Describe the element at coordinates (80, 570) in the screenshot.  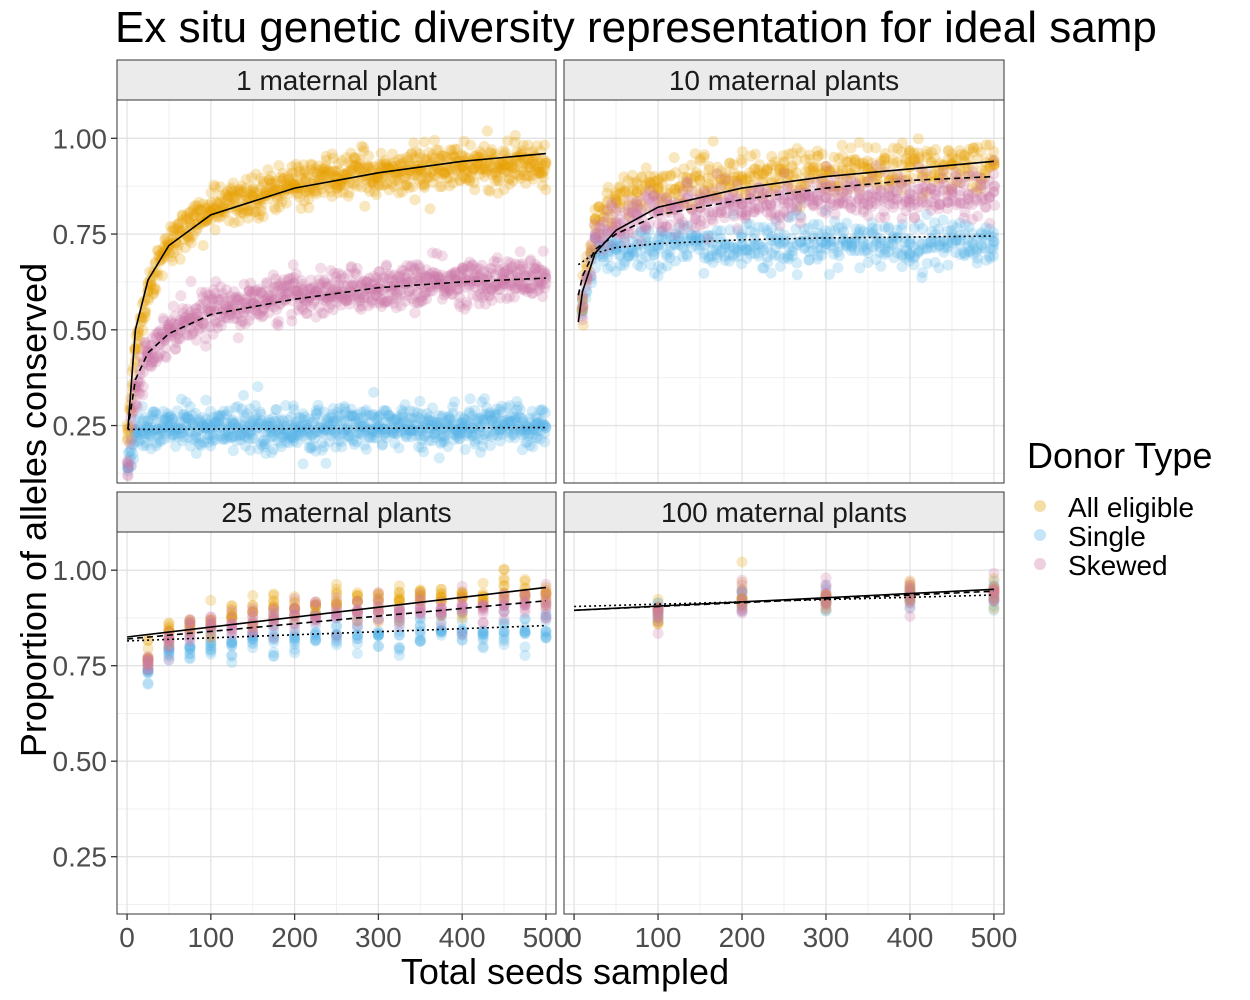
I see `y-tick-label: 1.00` at that location.